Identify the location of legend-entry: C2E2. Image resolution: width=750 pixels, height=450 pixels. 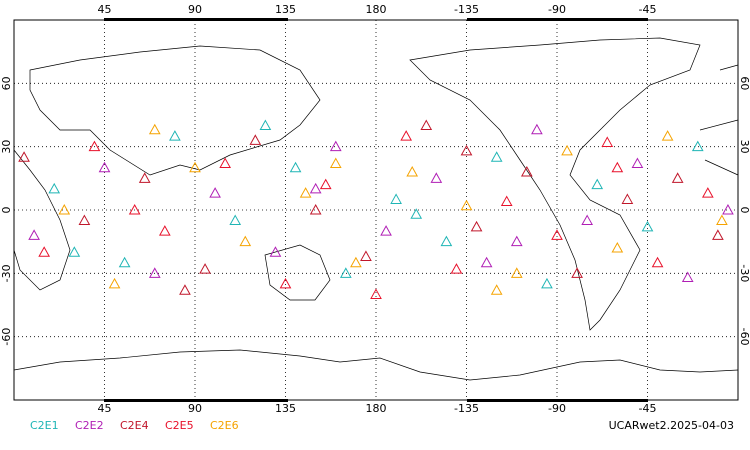
(89, 425).